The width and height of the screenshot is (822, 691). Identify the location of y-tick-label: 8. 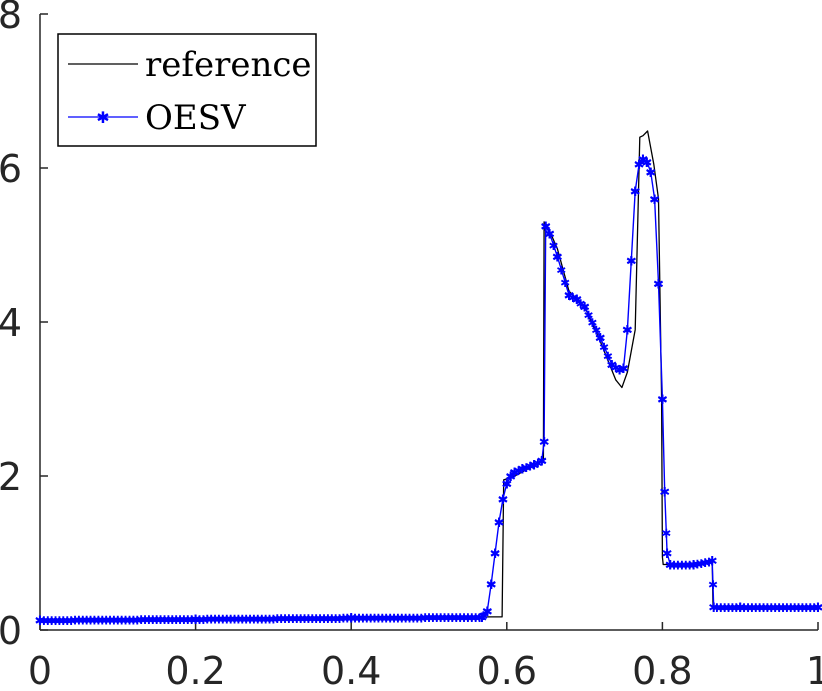
(11, 18).